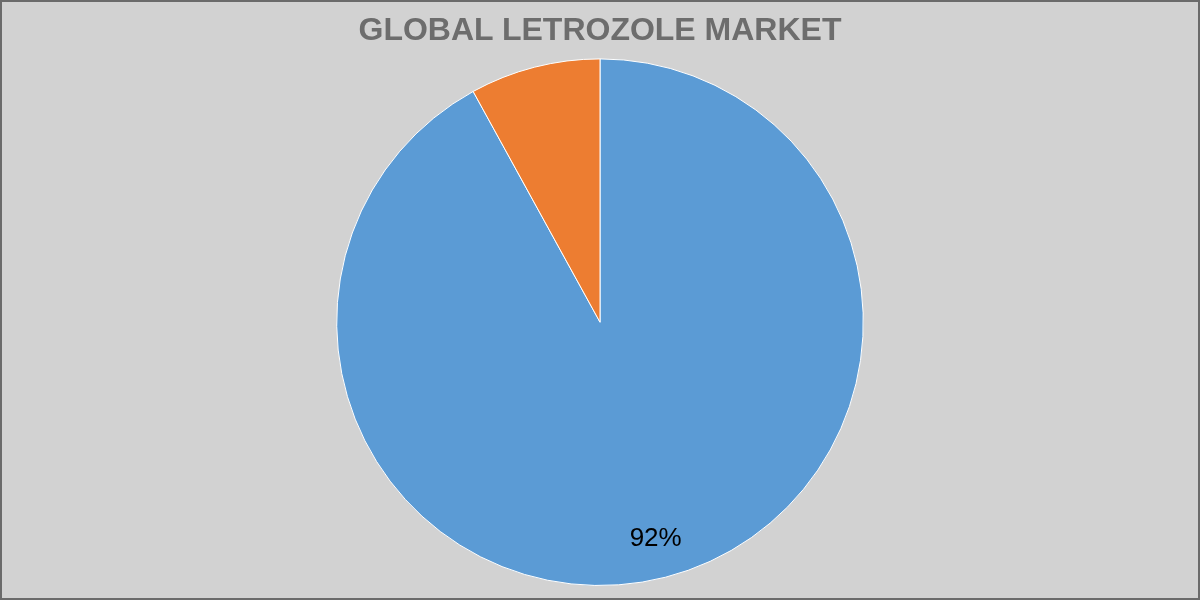 The height and width of the screenshot is (600, 1200). What do you see at coordinates (655, 537) in the screenshot?
I see `data-label: 92%` at bounding box center [655, 537].